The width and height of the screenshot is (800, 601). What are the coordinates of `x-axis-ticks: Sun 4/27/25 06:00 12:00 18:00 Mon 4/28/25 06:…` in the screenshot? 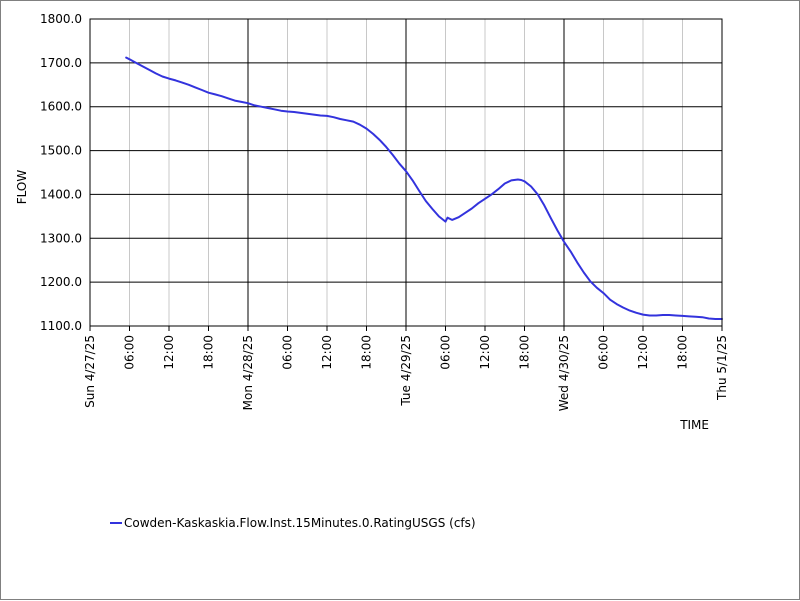 It's located at (406, 368).